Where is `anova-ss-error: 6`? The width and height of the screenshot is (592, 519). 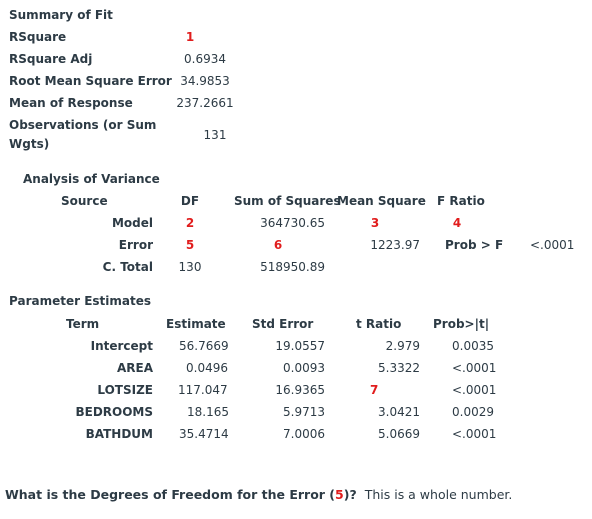 anova-ss-error: 6 is located at coordinates (278, 245).